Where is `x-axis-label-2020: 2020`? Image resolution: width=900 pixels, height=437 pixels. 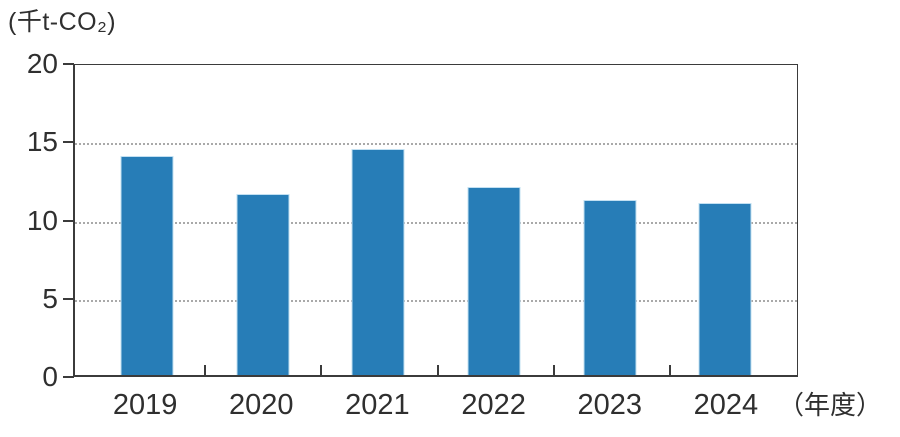 x-axis-label-2020: 2020 is located at coordinates (261, 405).